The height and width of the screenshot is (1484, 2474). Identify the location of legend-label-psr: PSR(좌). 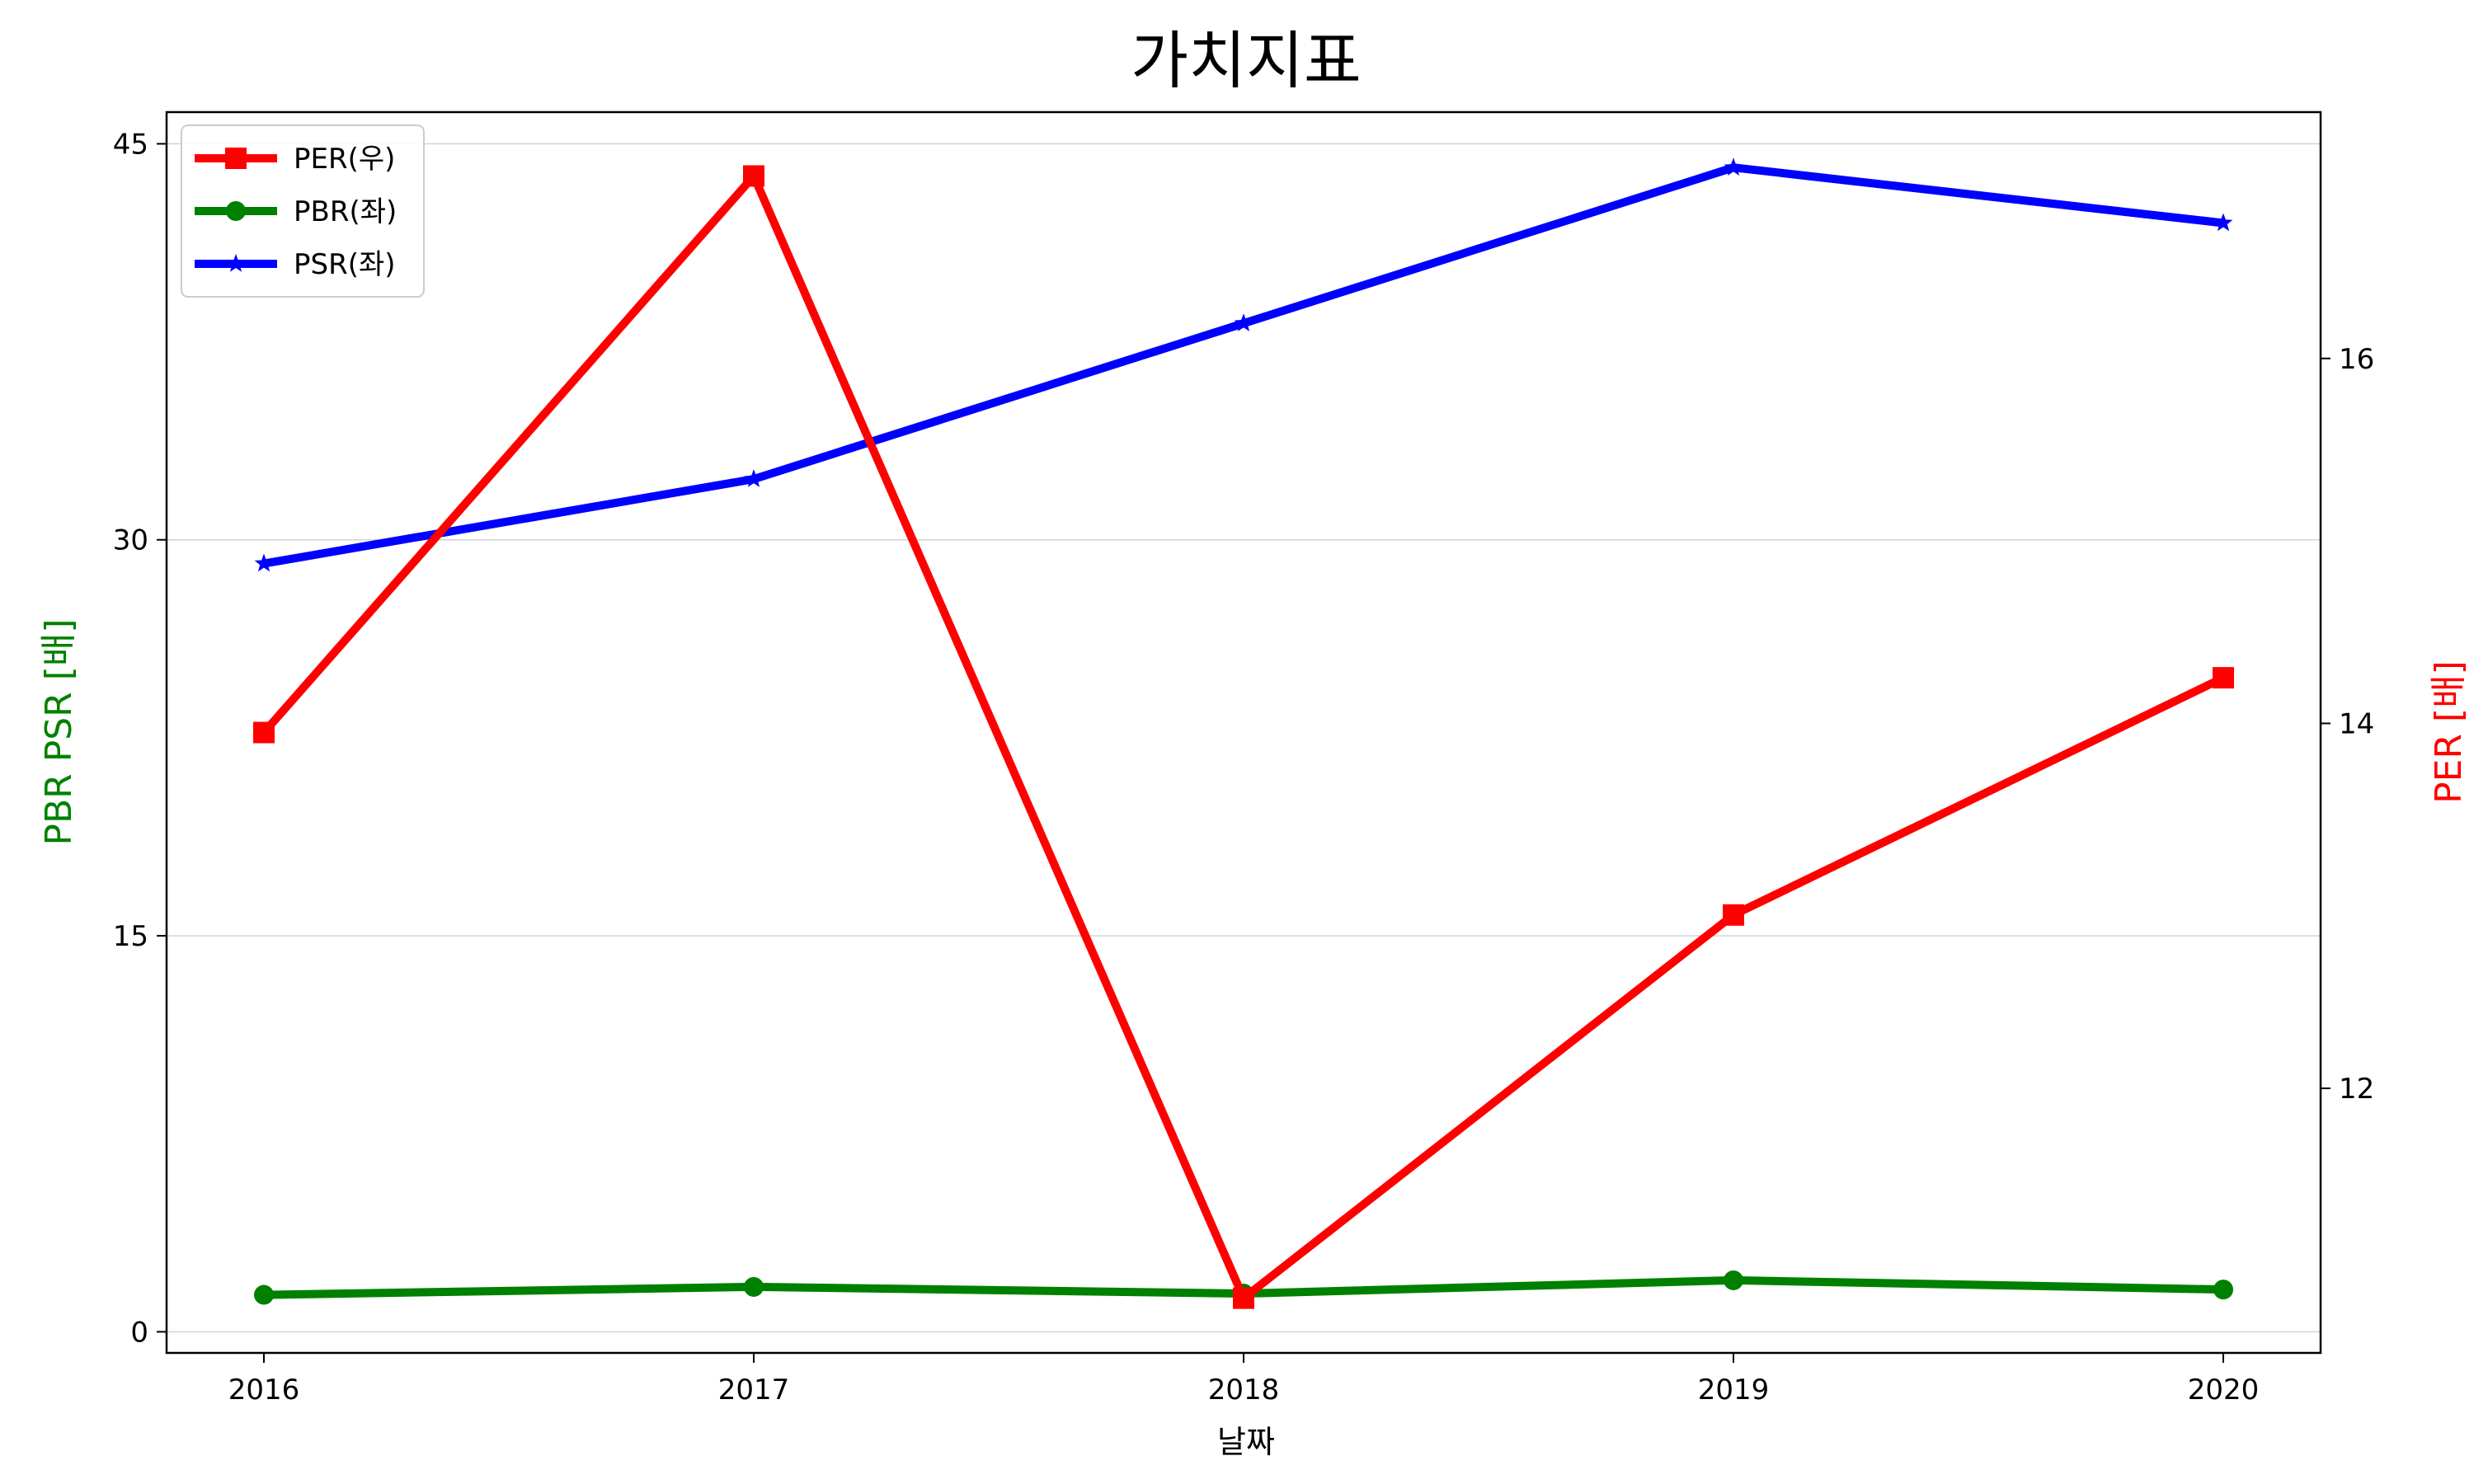
(345, 264).